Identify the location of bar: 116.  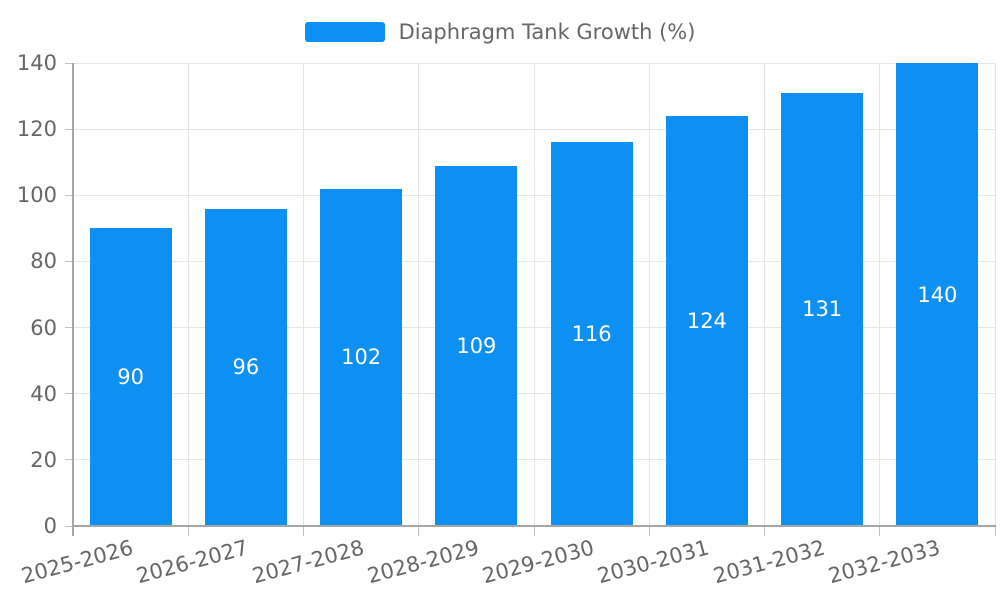
(591, 334).